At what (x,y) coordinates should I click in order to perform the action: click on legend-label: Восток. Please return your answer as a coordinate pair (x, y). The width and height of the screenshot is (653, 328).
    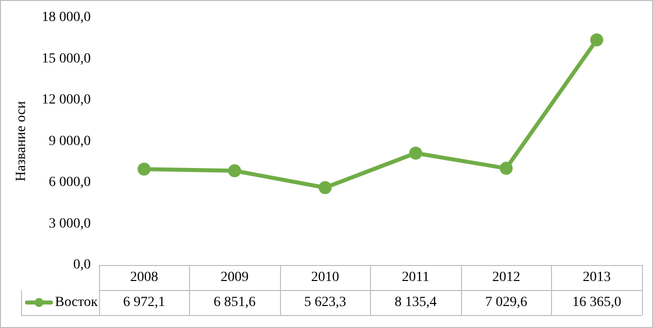
    Looking at the image, I should click on (76, 302).